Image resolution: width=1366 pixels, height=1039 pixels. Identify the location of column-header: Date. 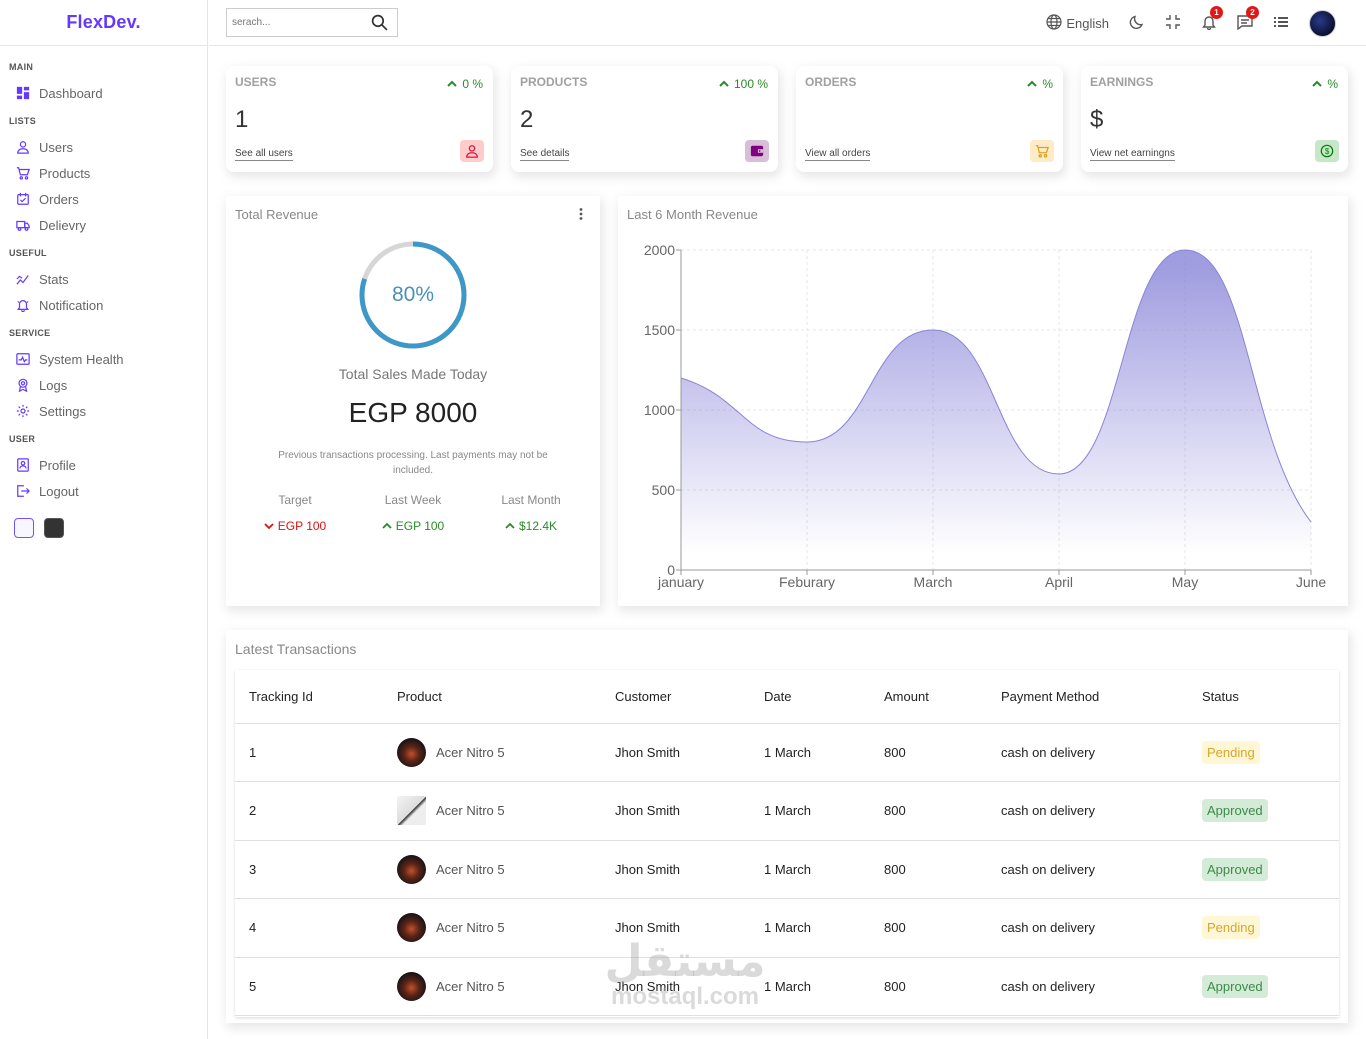
(810, 697).